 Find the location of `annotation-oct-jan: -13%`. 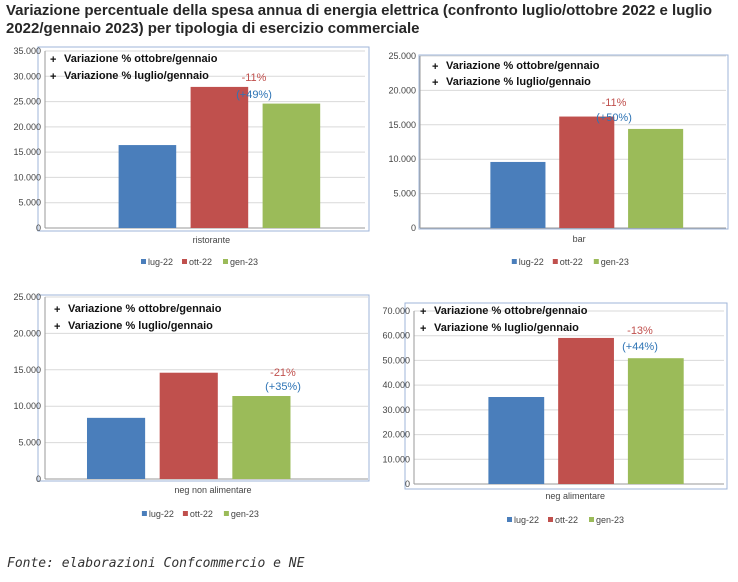

annotation-oct-jan: -13% is located at coordinates (640, 331).